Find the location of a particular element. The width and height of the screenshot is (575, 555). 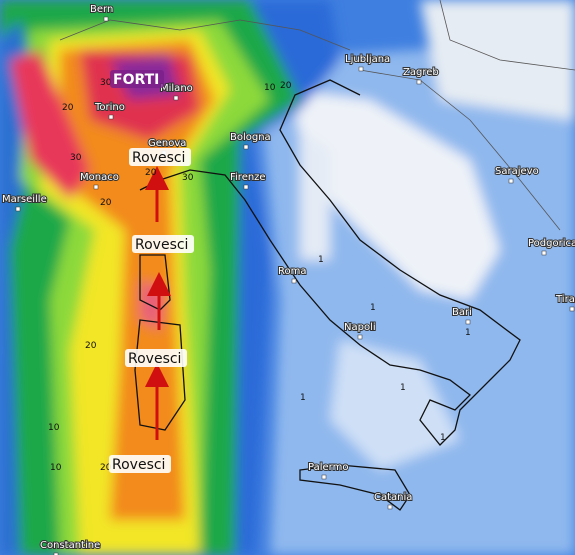

city-label: Monaco is located at coordinates (99, 177).